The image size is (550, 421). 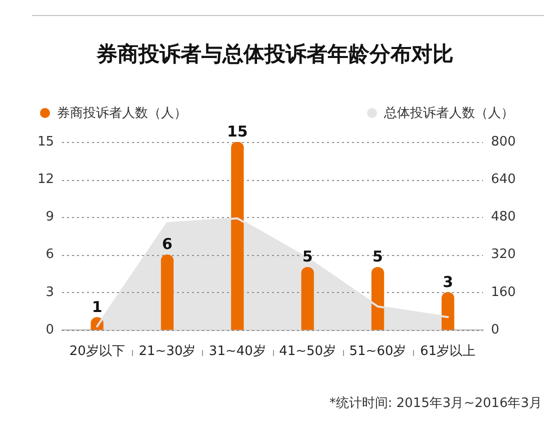 What do you see at coordinates (50, 292) in the screenshot?
I see `y-tick-label: 3` at bounding box center [50, 292].